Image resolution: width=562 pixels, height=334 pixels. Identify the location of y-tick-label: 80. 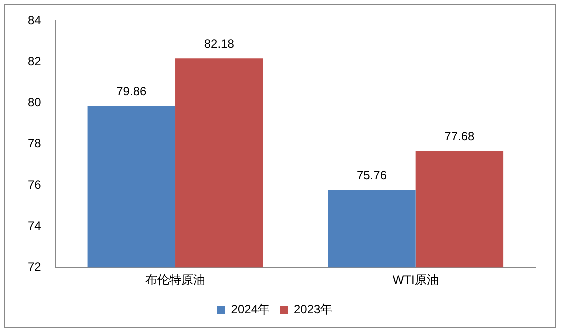
(35, 103).